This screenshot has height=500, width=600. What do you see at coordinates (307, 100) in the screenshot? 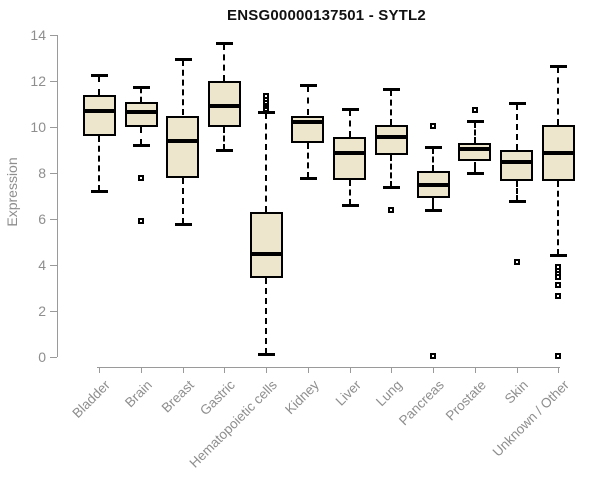
I see `upper-whisker-kidney` at bounding box center [307, 100].